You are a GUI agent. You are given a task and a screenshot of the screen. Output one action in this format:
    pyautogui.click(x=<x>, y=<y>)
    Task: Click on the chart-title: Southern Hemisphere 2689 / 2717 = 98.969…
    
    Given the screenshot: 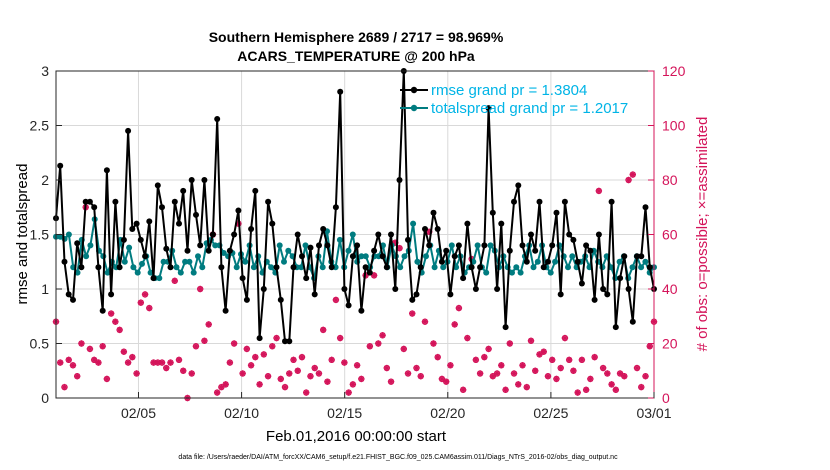 What is the action you would take?
    pyautogui.click(x=356, y=37)
    